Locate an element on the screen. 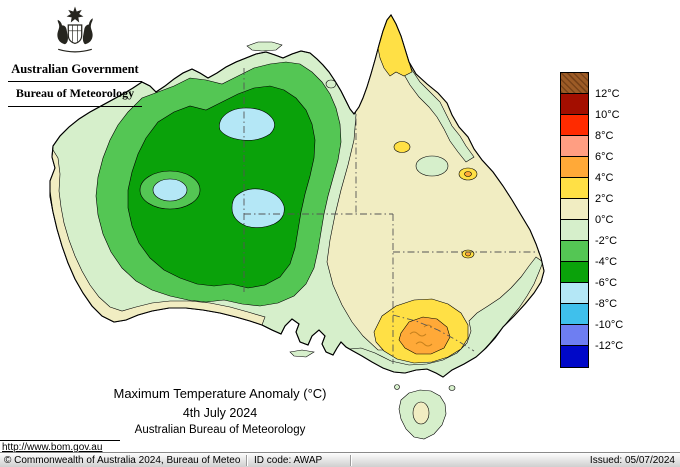 The height and width of the screenshot is (467, 680). footer-issued: Issued: 05/07/2024 is located at coordinates (632, 460).